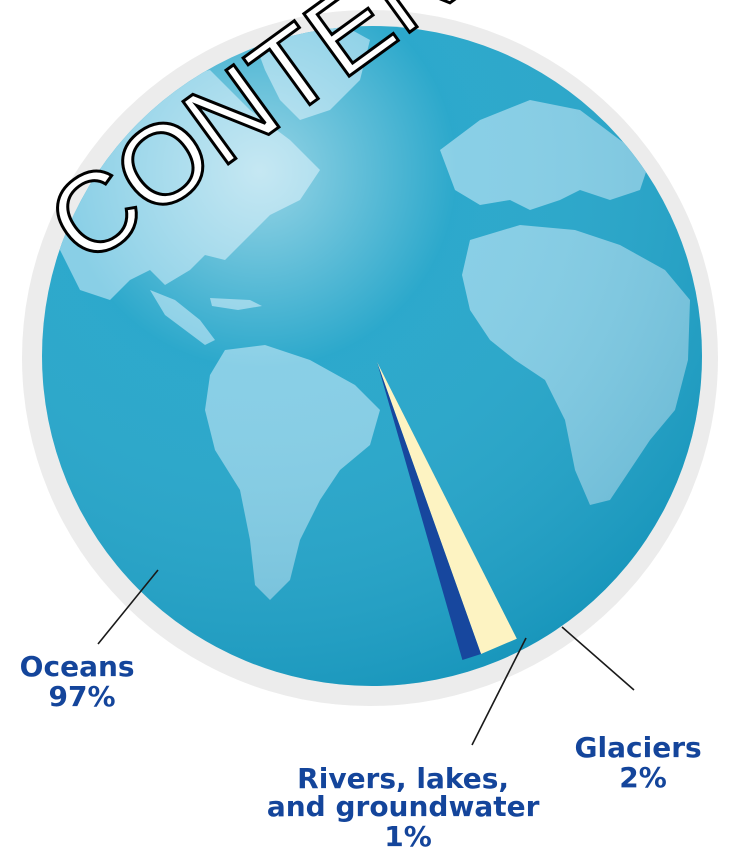  What do you see at coordinates (429, 511) in the screenshot?
I see `pie-slice-rivers-lakes` at bounding box center [429, 511].